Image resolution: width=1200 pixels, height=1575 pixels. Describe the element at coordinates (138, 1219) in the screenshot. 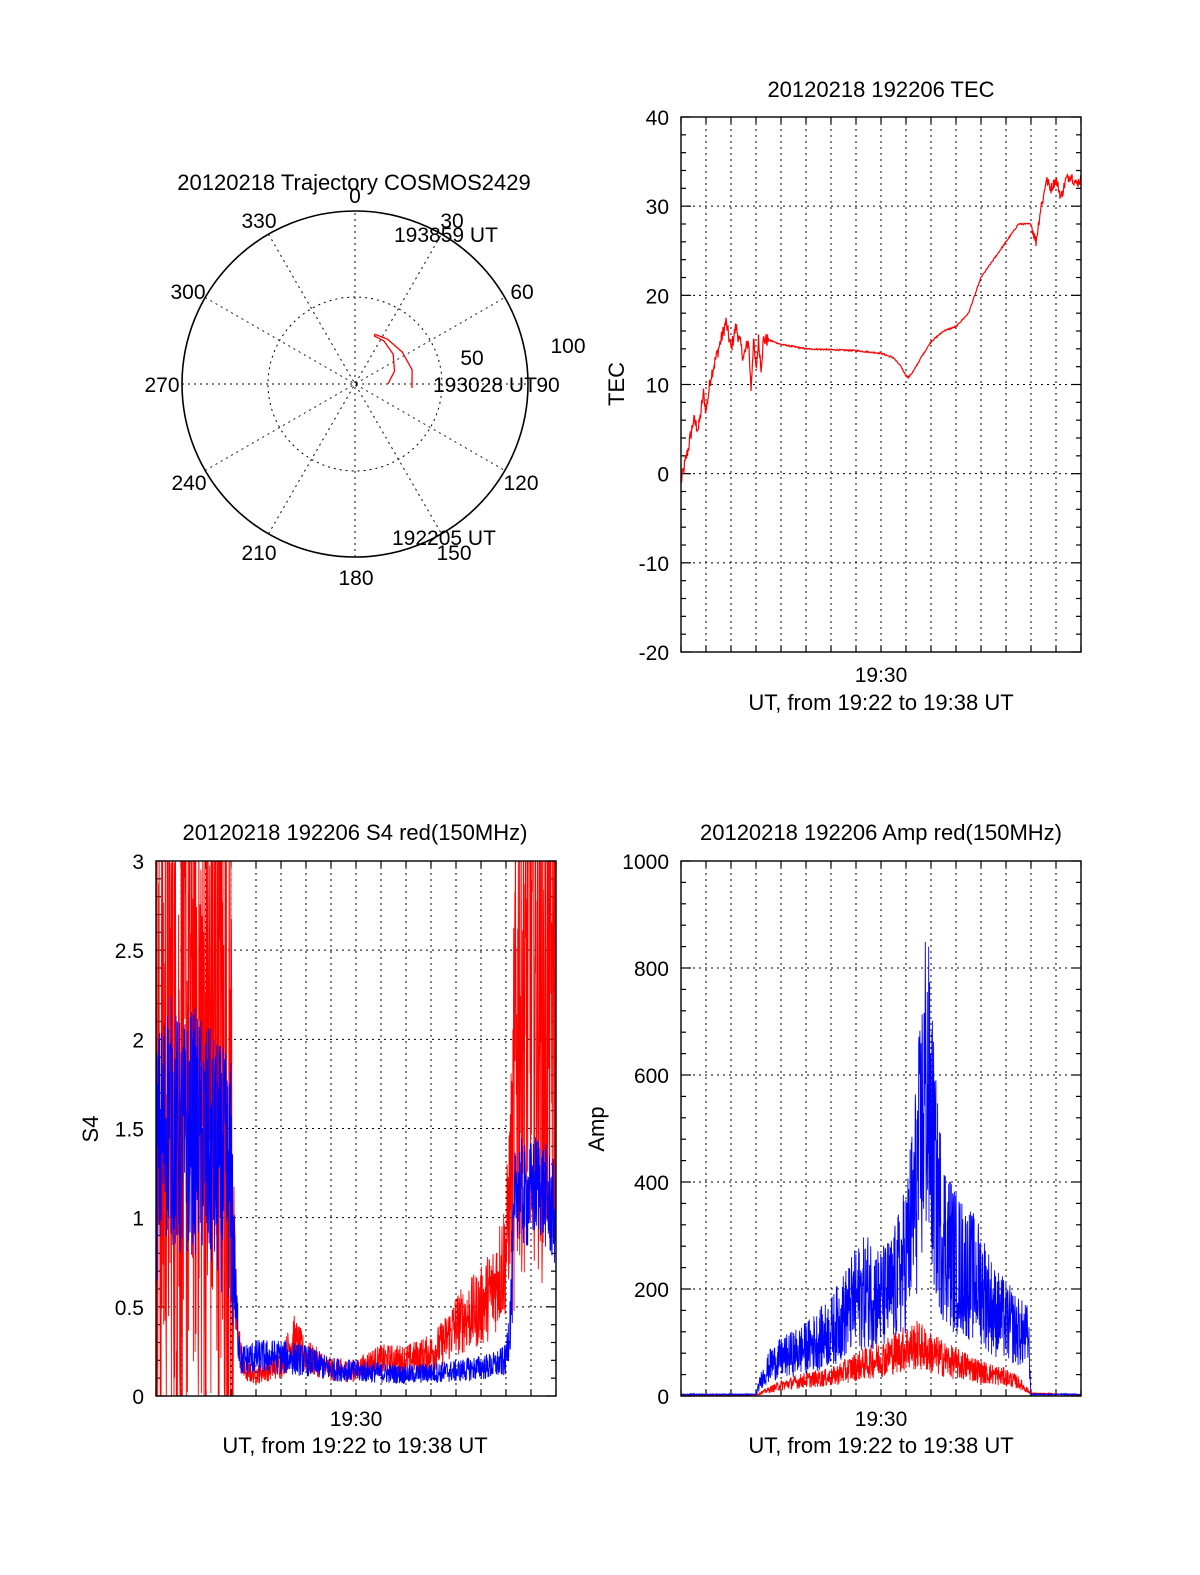

I see `s4-y-tick: 1` at that location.